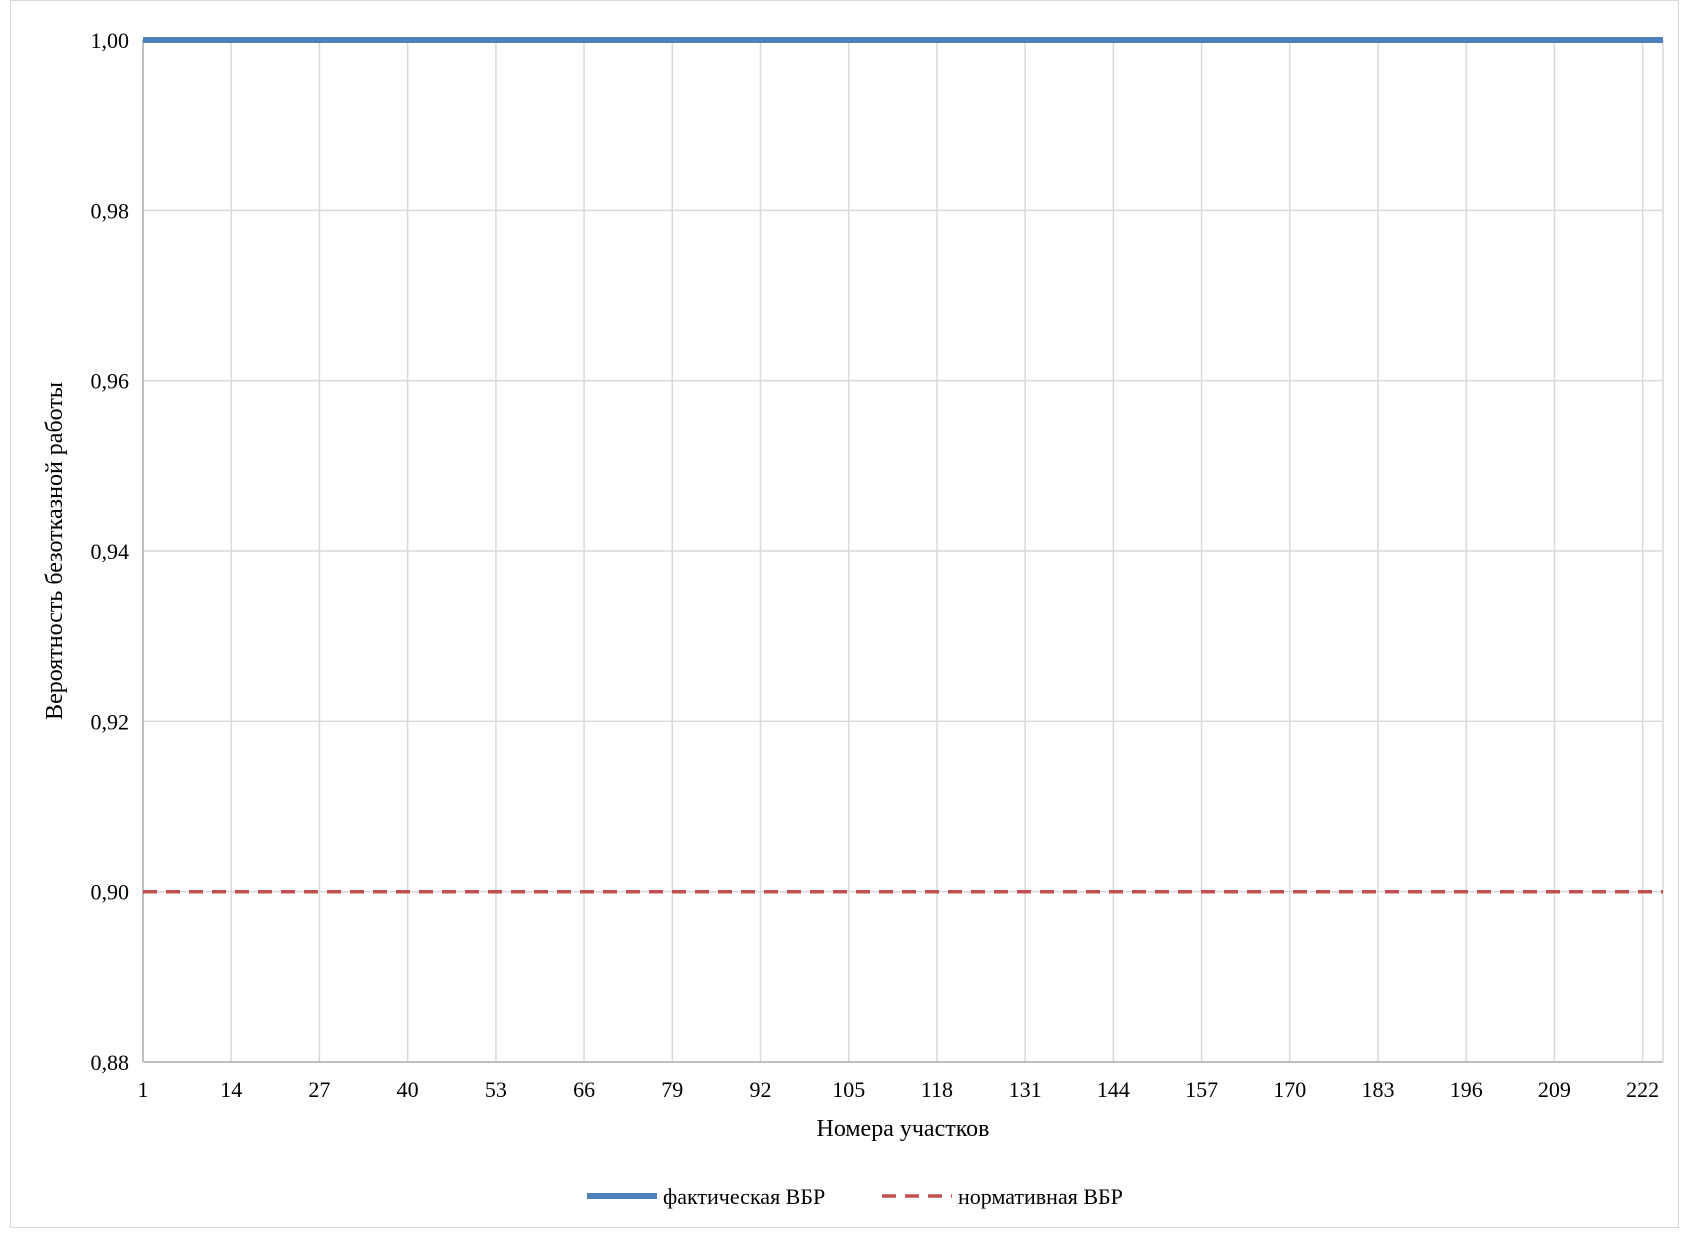  Describe the element at coordinates (584, 1089) in the screenshot. I see `x-tick-label: 66` at that location.